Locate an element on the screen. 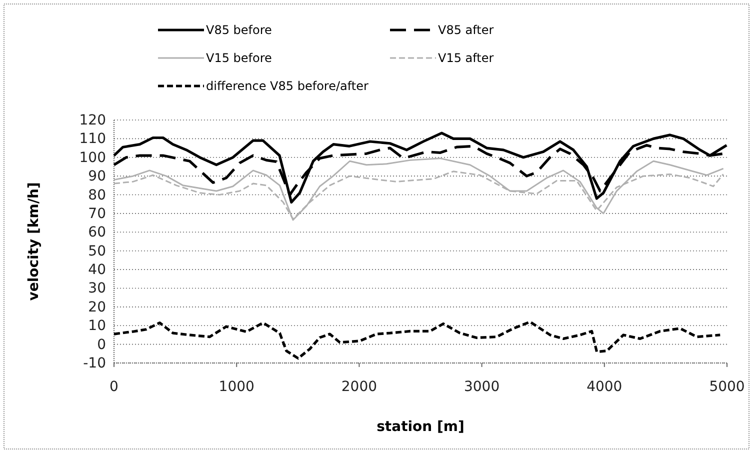  x-tick-label: 4000 is located at coordinates (604, 386).